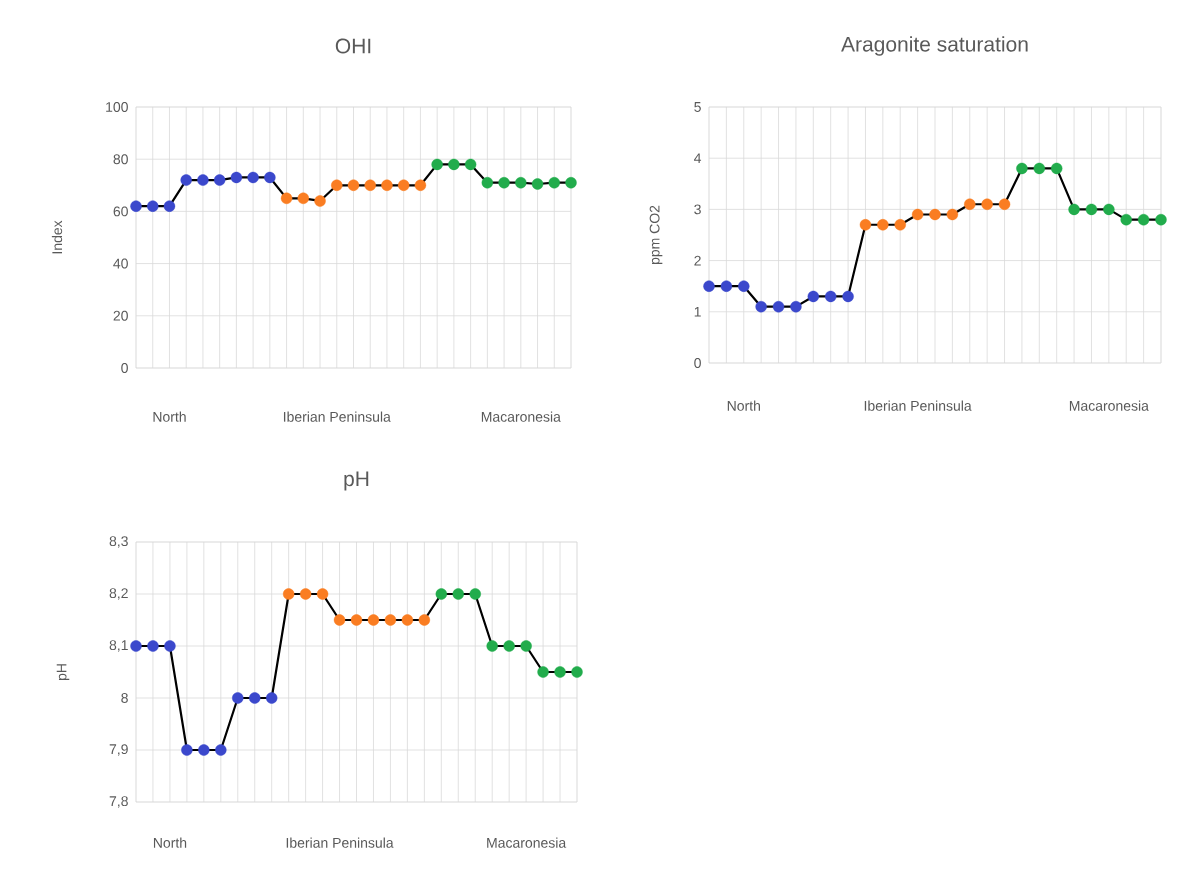 Image resolution: width=1192 pixels, height=870 pixels. What do you see at coordinates (697, 107) in the screenshot?
I see `y-tick-label: 5` at bounding box center [697, 107].